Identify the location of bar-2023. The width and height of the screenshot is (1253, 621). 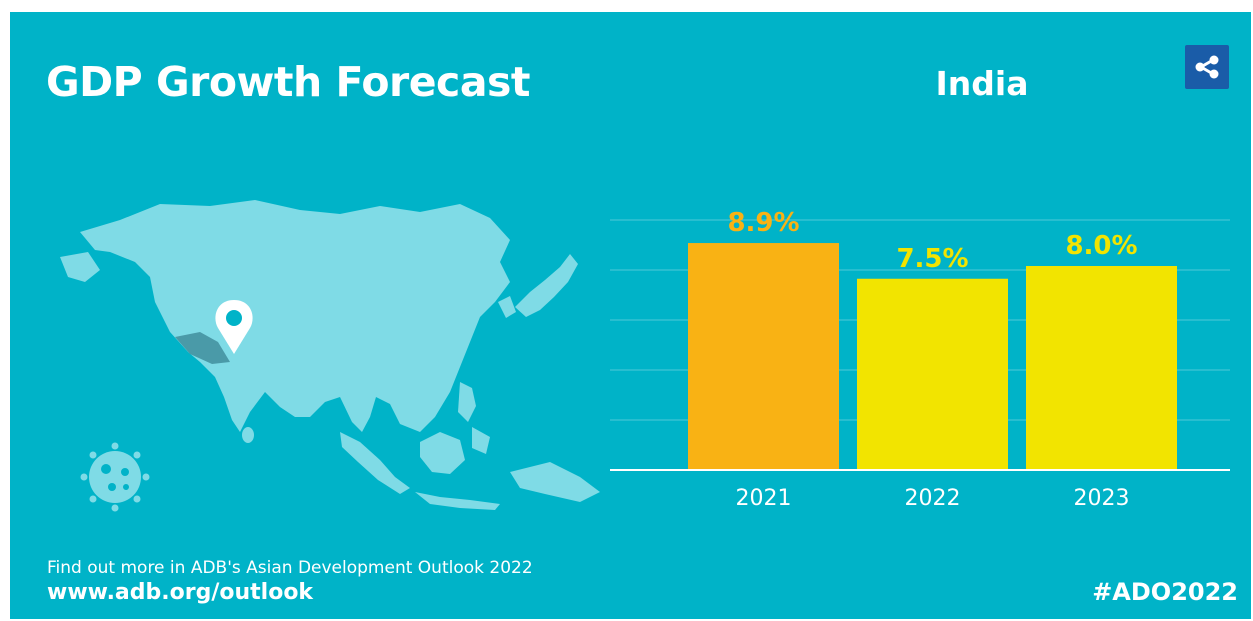
(1101, 368).